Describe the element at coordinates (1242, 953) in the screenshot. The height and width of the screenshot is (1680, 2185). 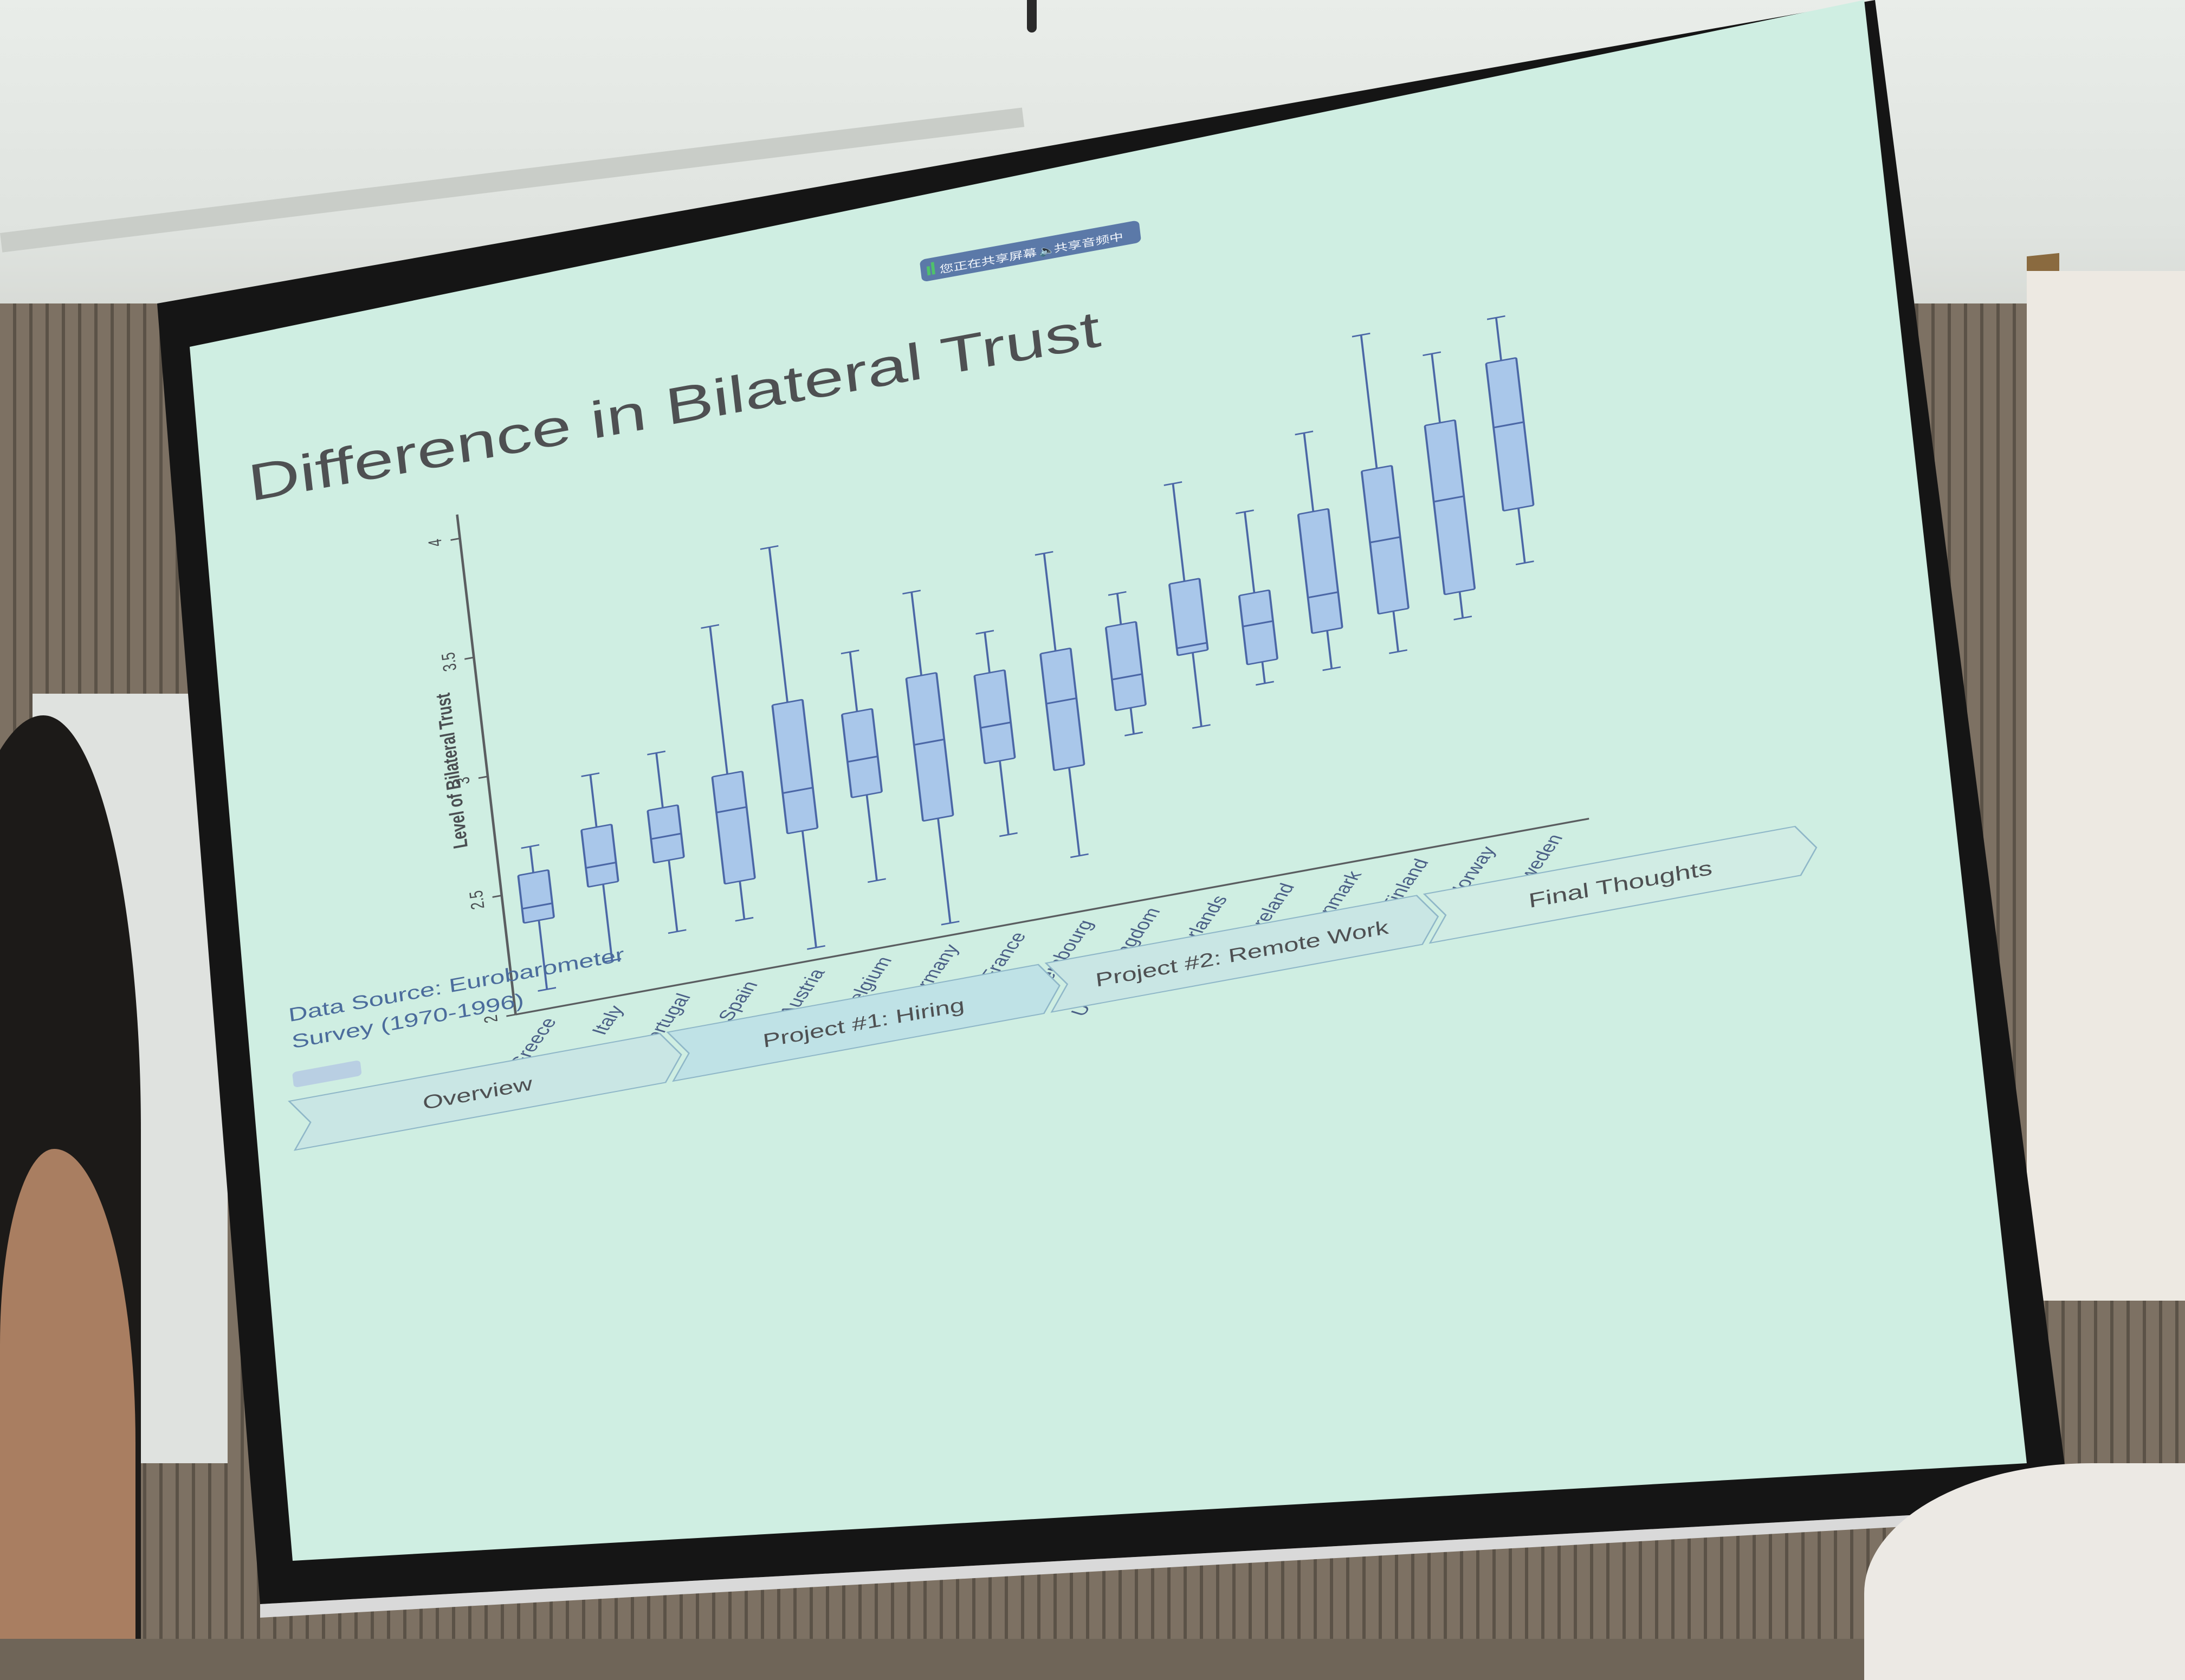
I see `tab-project-remote-work` at that location.